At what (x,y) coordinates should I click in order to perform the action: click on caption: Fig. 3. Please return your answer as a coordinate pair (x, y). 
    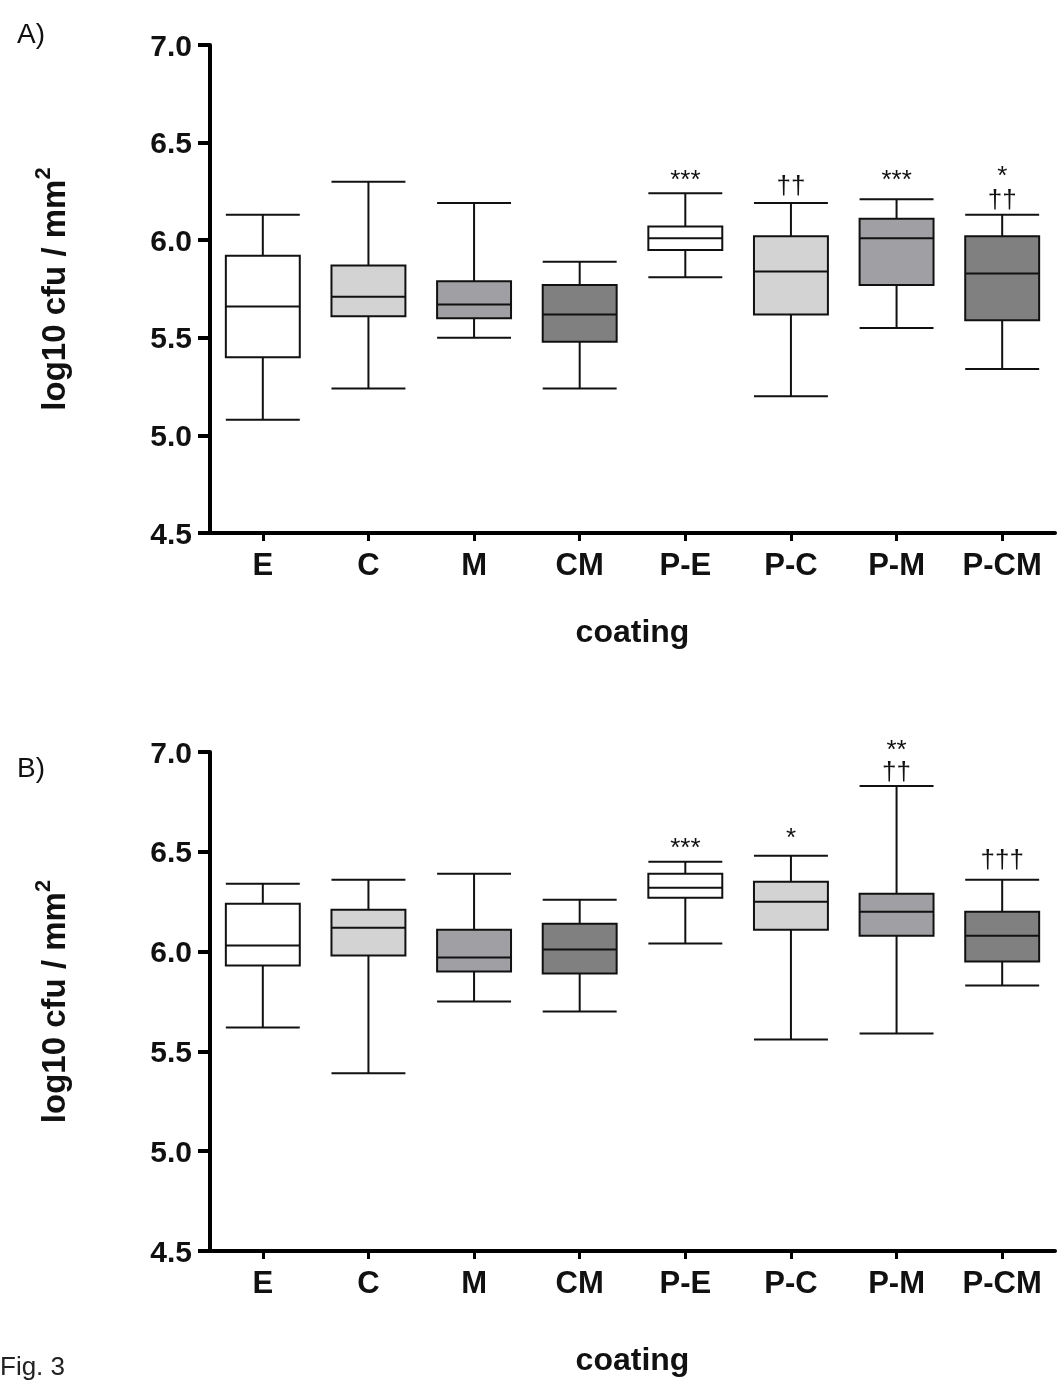
    Looking at the image, I should click on (33, 1366).